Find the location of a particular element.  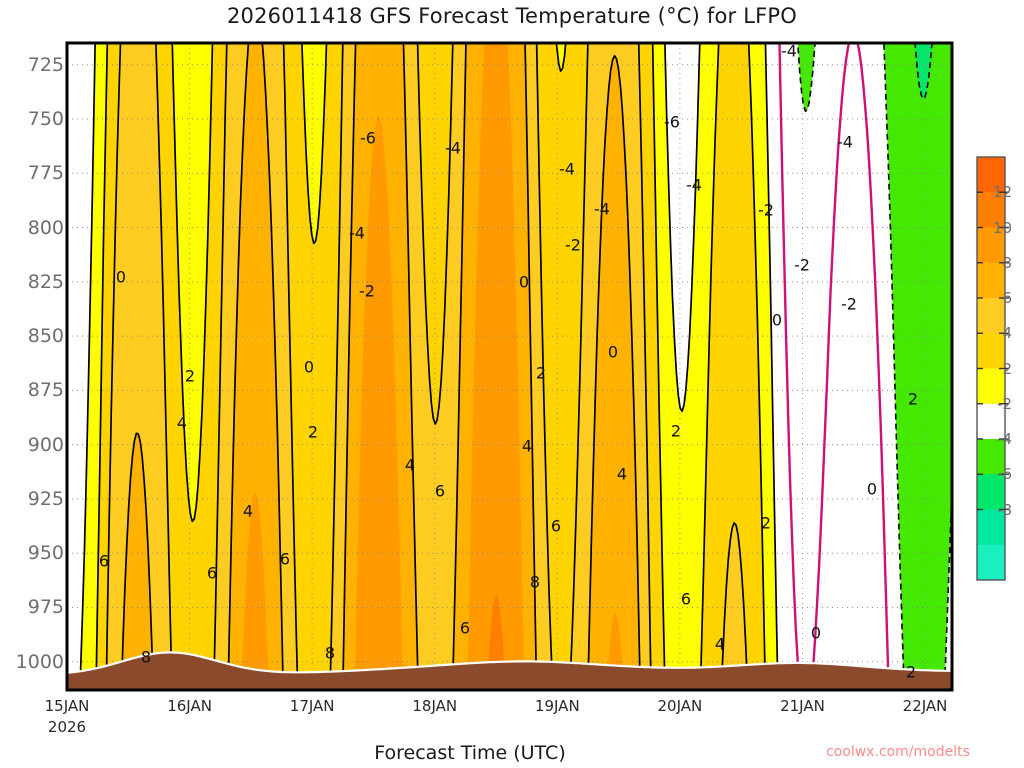

terrain-mask is located at coordinates (509, 670).